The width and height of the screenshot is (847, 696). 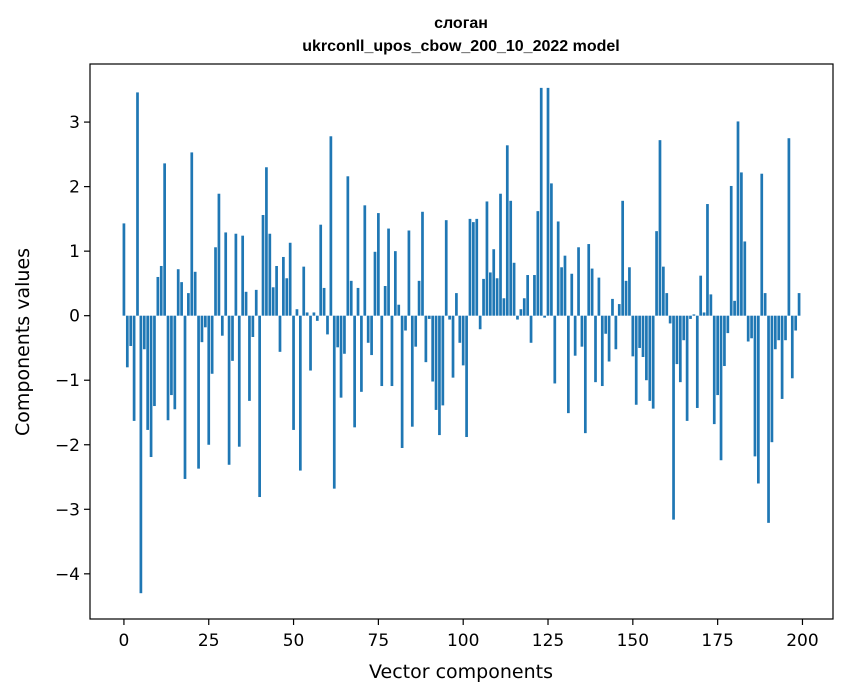 I want to click on x-tick-label-125: 125, so click(x=548, y=641).